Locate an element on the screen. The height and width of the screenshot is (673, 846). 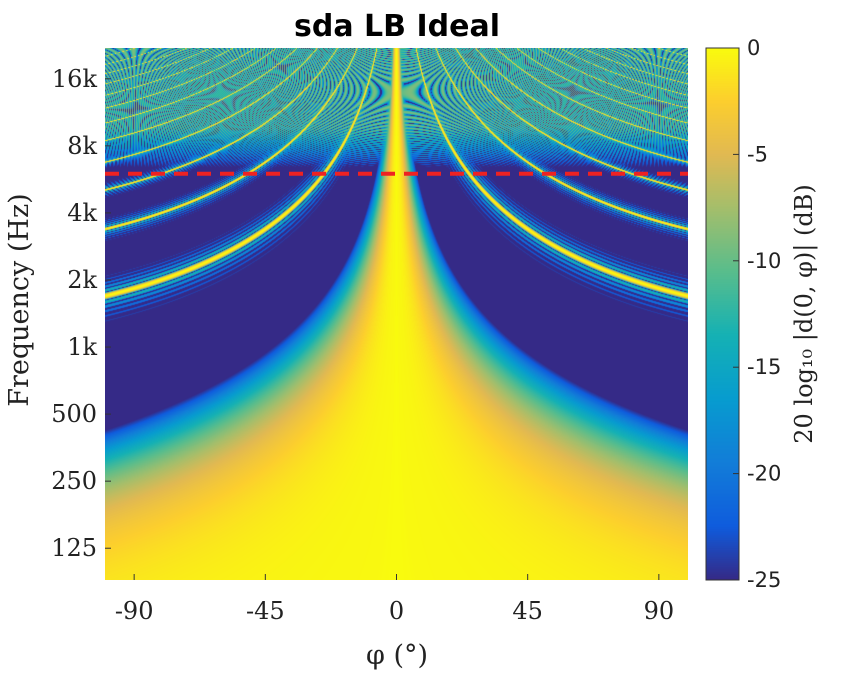
colorbar-tick-label: -20 is located at coordinates (764, 474).